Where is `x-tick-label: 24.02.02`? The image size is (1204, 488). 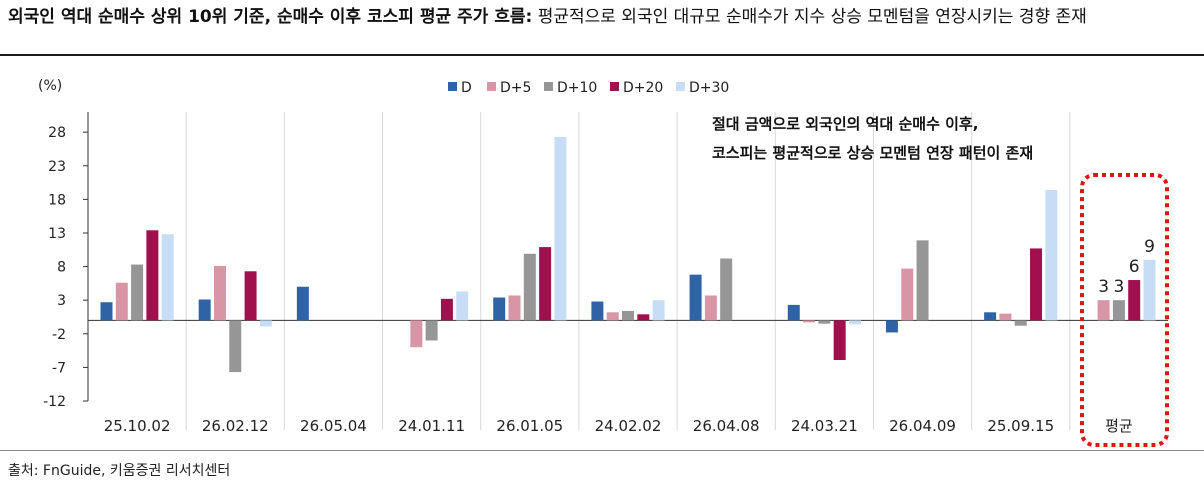 x-tick-label: 24.02.02 is located at coordinates (628, 426).